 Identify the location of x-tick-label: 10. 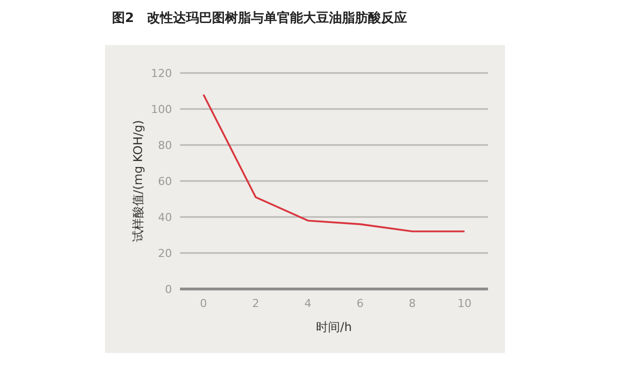
(465, 303).